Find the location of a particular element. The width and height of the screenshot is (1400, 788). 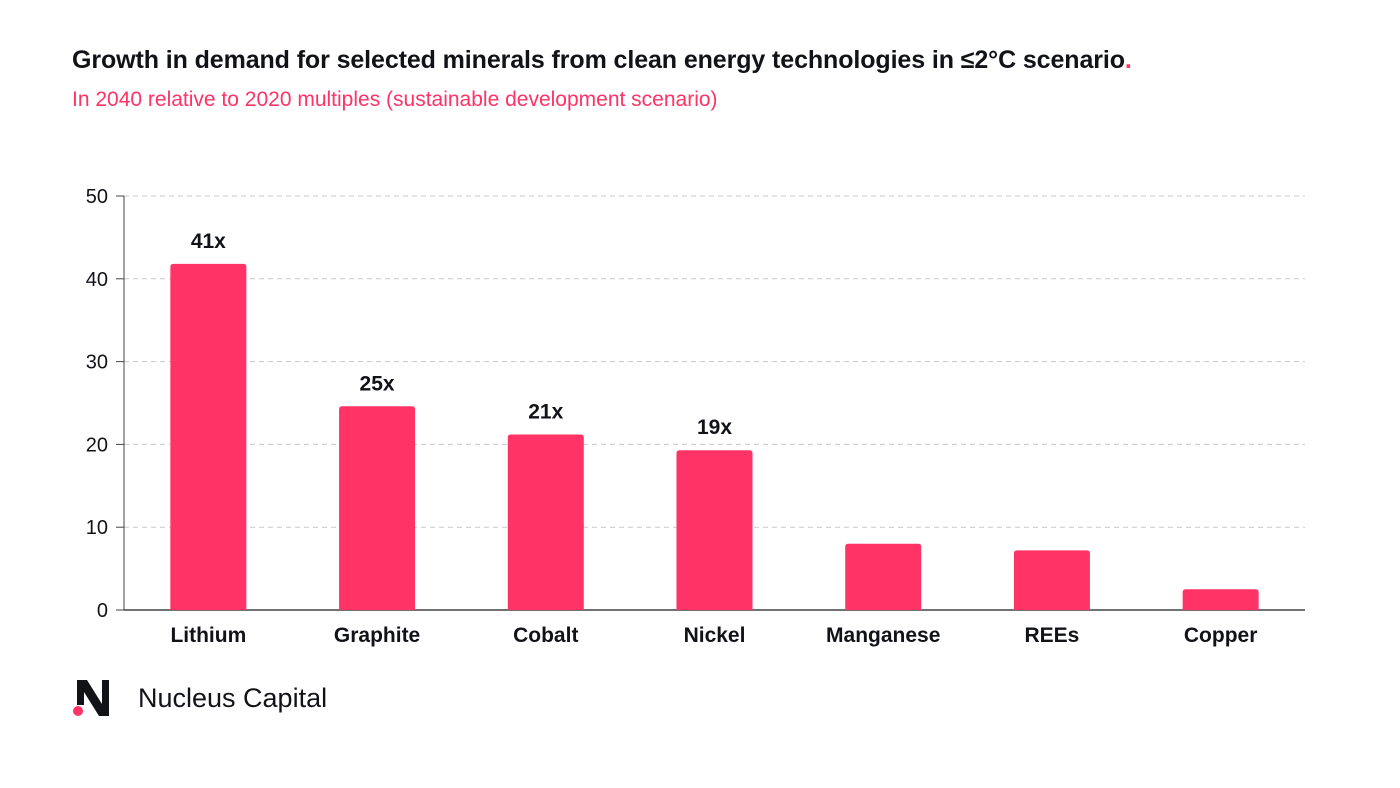

x-tick-label: Cobalt is located at coordinates (545, 635).